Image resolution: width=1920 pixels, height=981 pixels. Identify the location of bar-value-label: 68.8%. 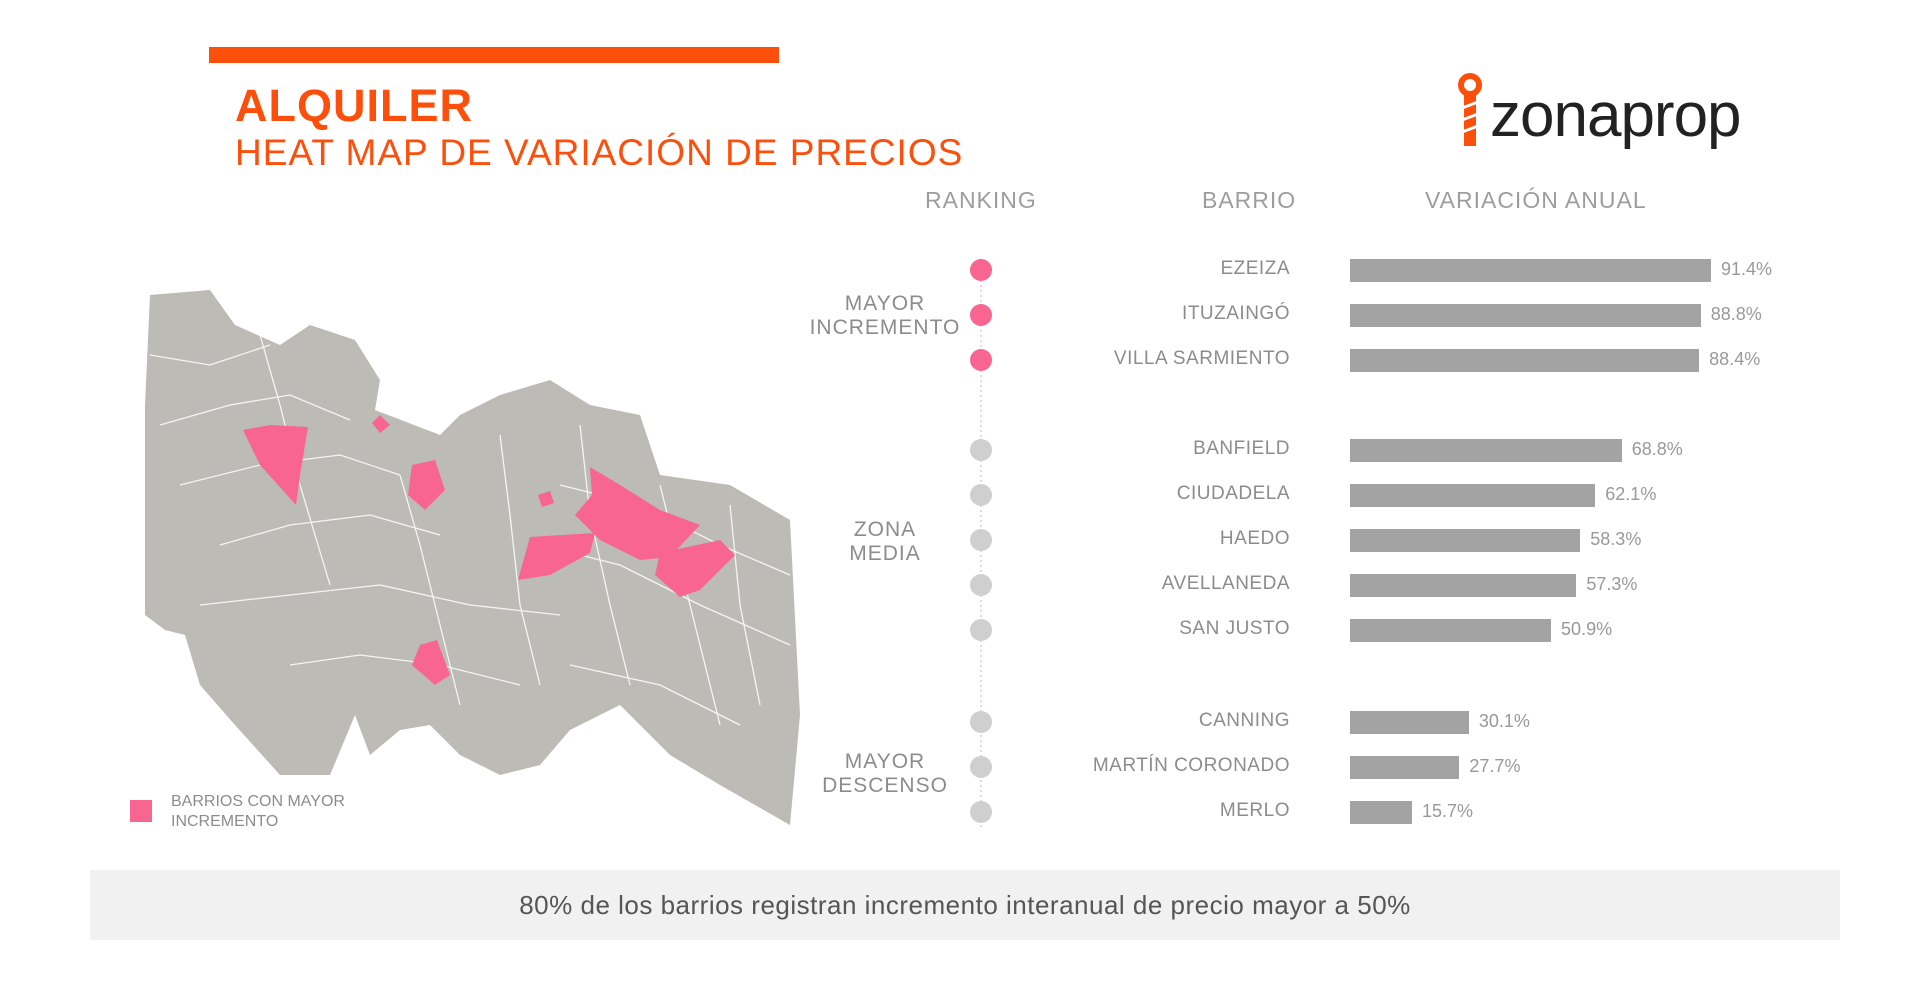
(1657, 449).